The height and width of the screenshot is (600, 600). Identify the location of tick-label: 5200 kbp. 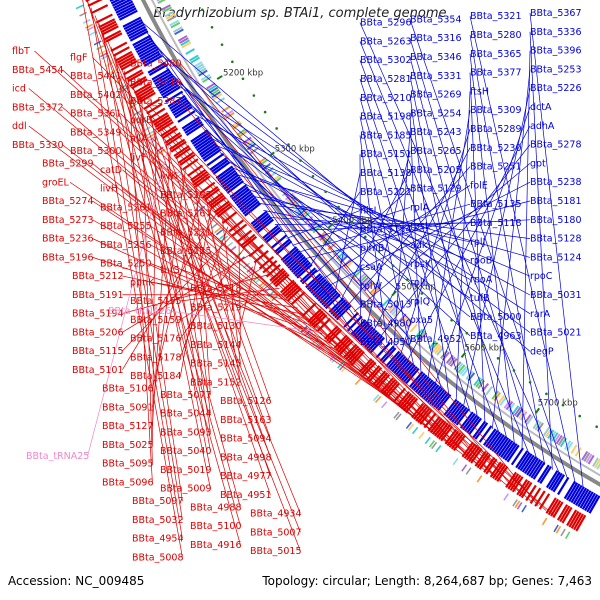
(243, 74).